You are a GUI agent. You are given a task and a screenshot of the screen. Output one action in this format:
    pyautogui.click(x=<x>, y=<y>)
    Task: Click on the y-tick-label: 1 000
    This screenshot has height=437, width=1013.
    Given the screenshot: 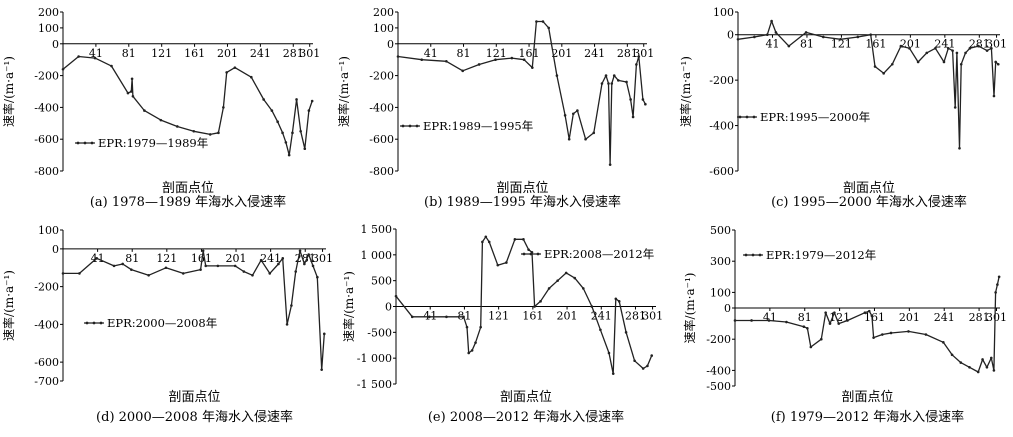 What is the action you would take?
    pyautogui.click(x=377, y=255)
    